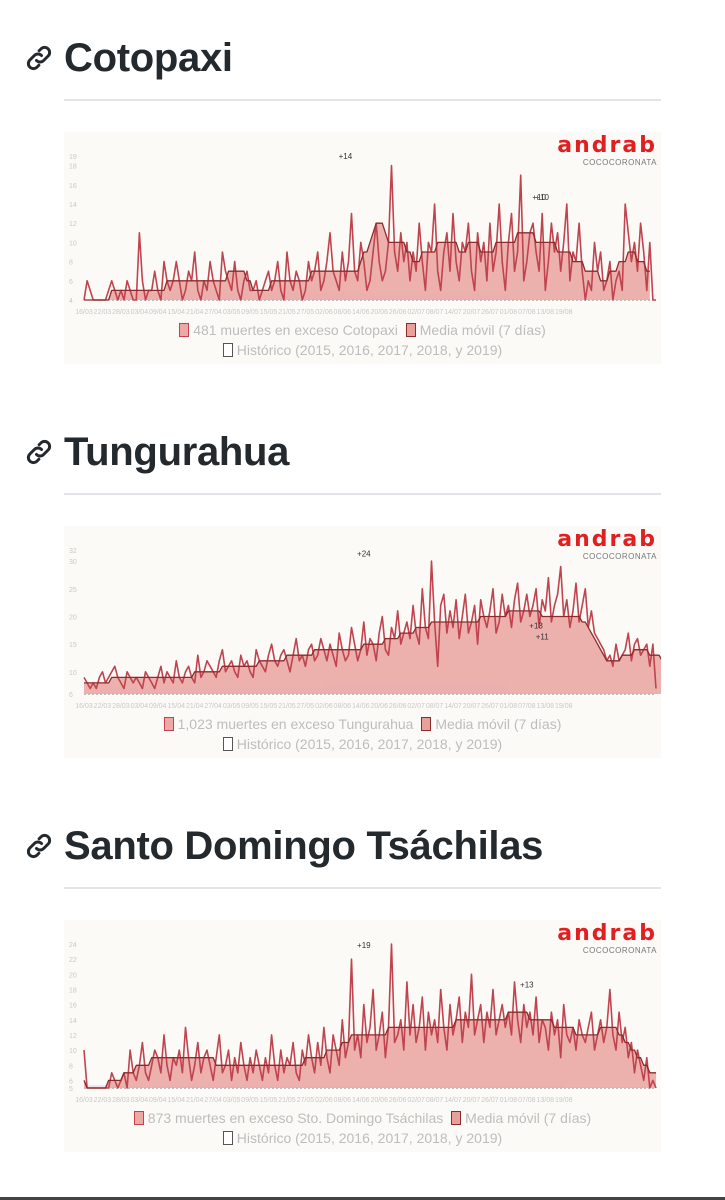 This screenshot has height=1200, width=725. What do you see at coordinates (232, 312) in the screenshot?
I see `x-tick-label: 03/05` at bounding box center [232, 312].